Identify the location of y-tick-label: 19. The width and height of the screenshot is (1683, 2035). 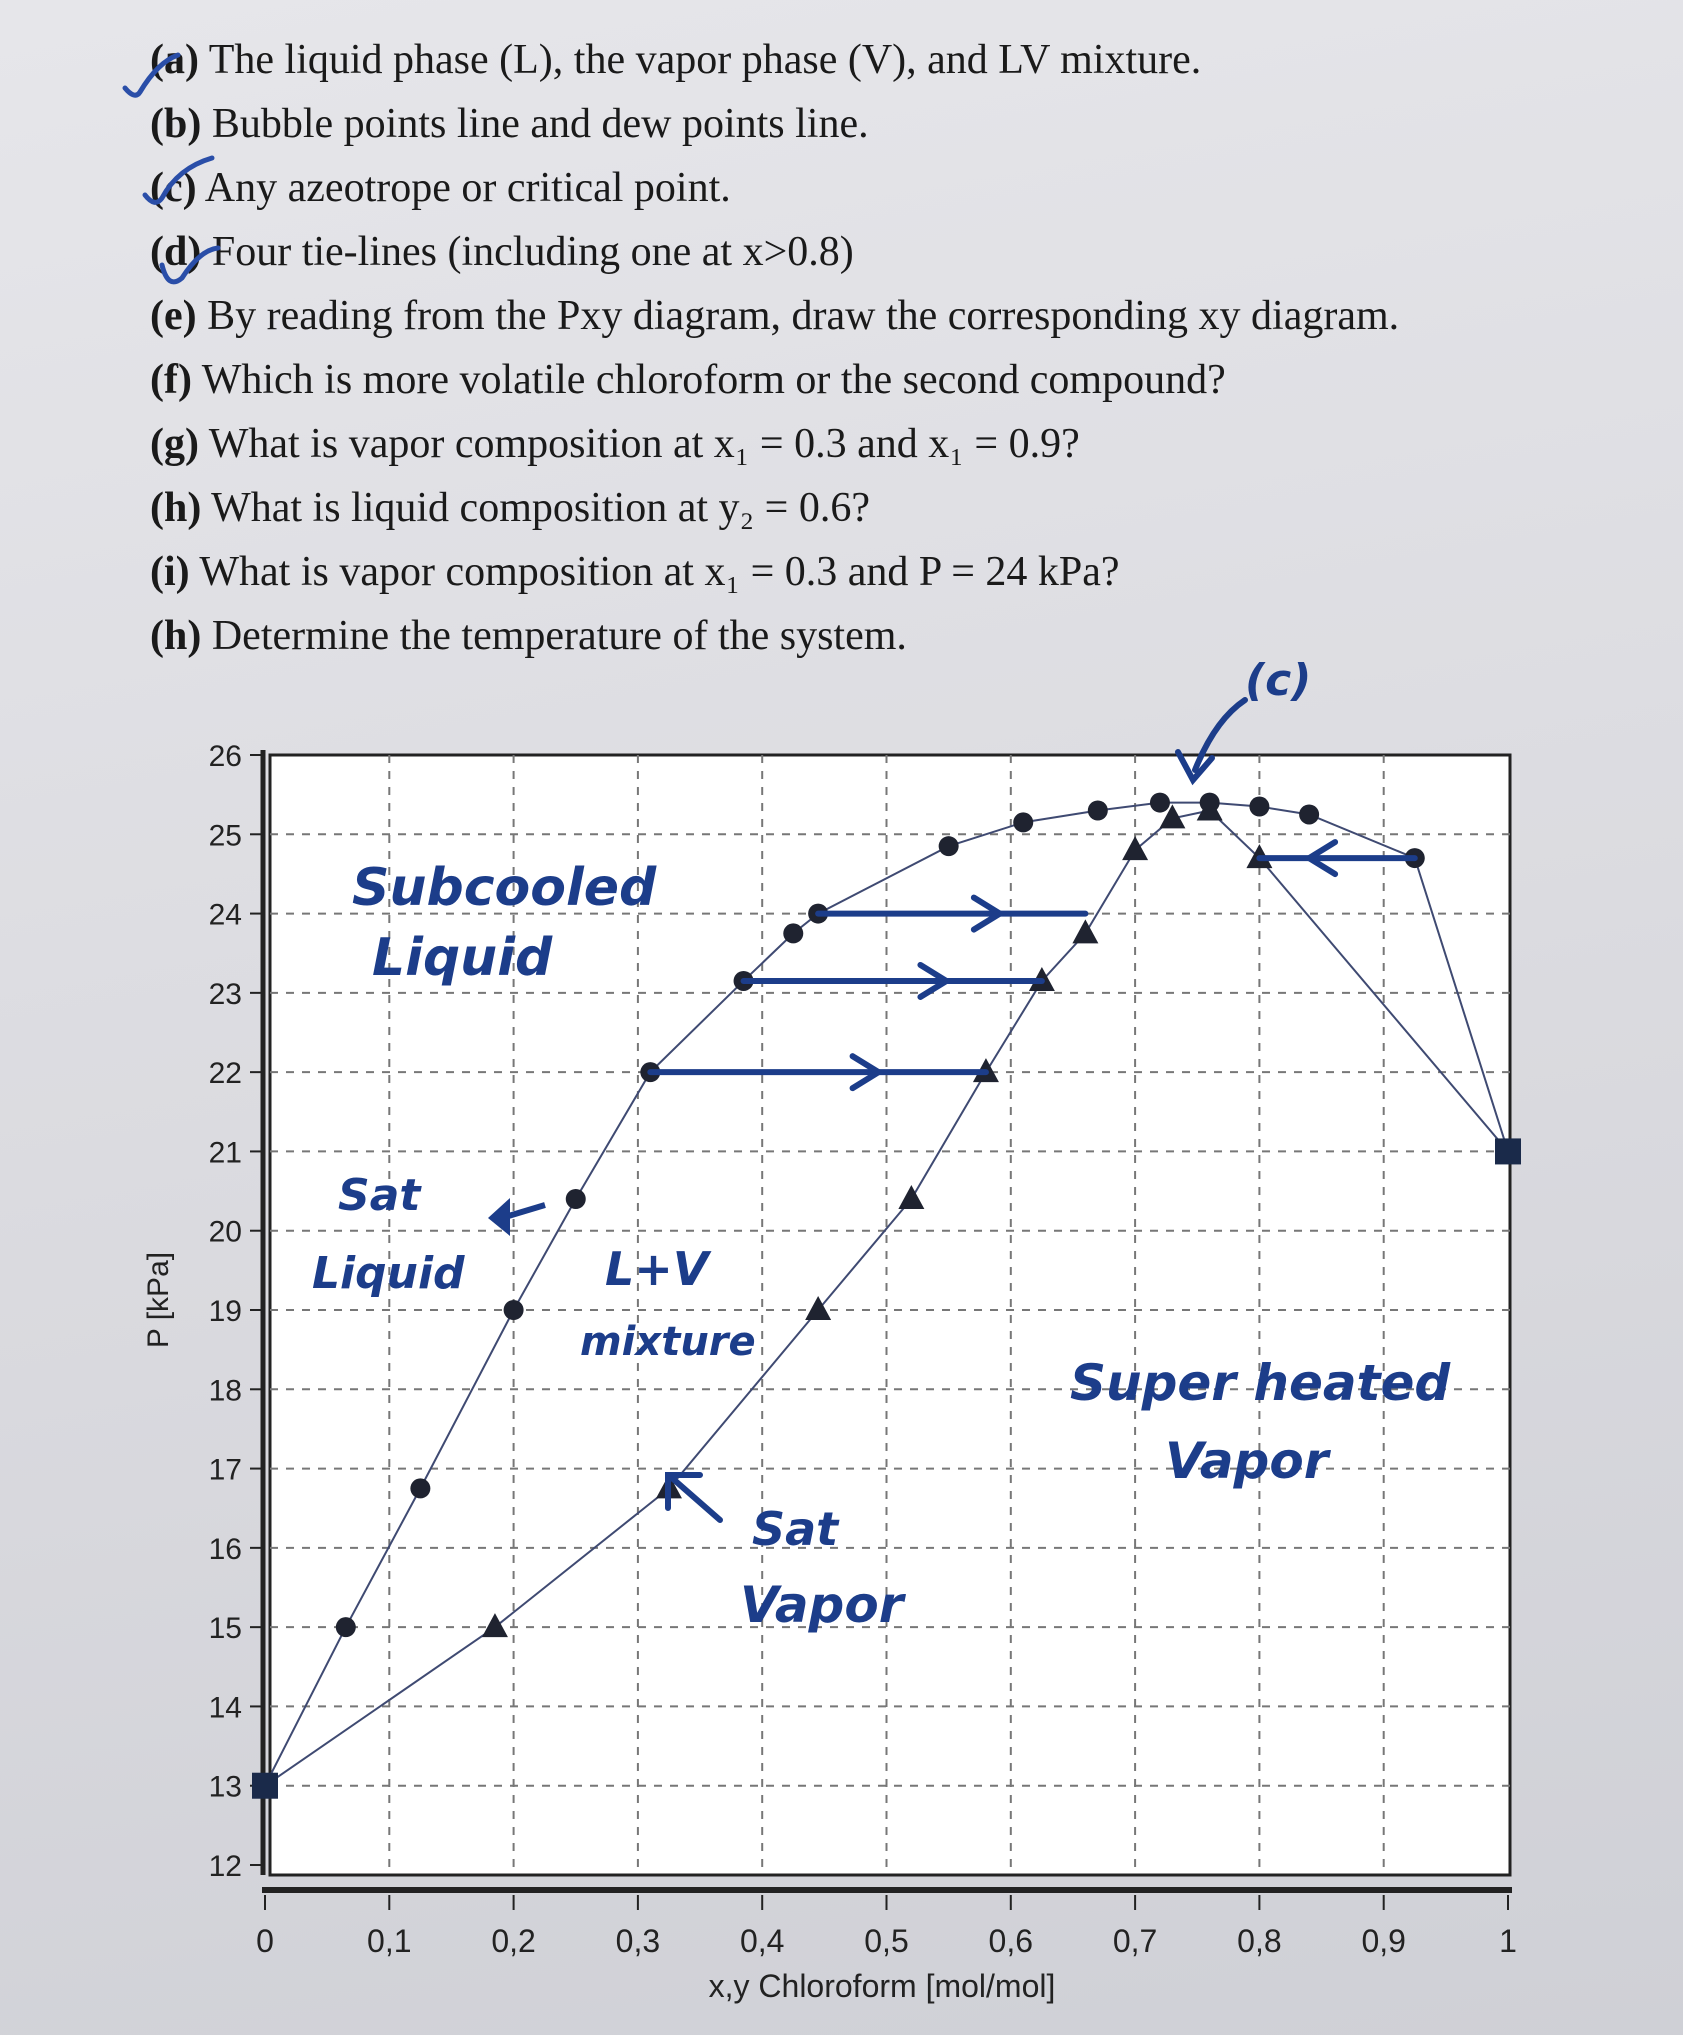
(225, 1311).